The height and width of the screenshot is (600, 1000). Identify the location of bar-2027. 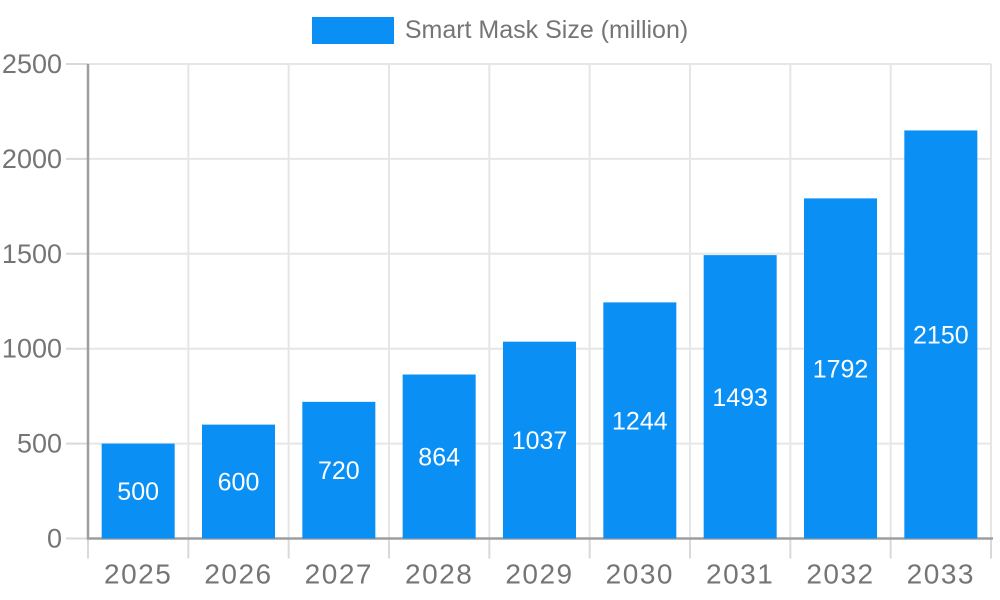
(339, 470).